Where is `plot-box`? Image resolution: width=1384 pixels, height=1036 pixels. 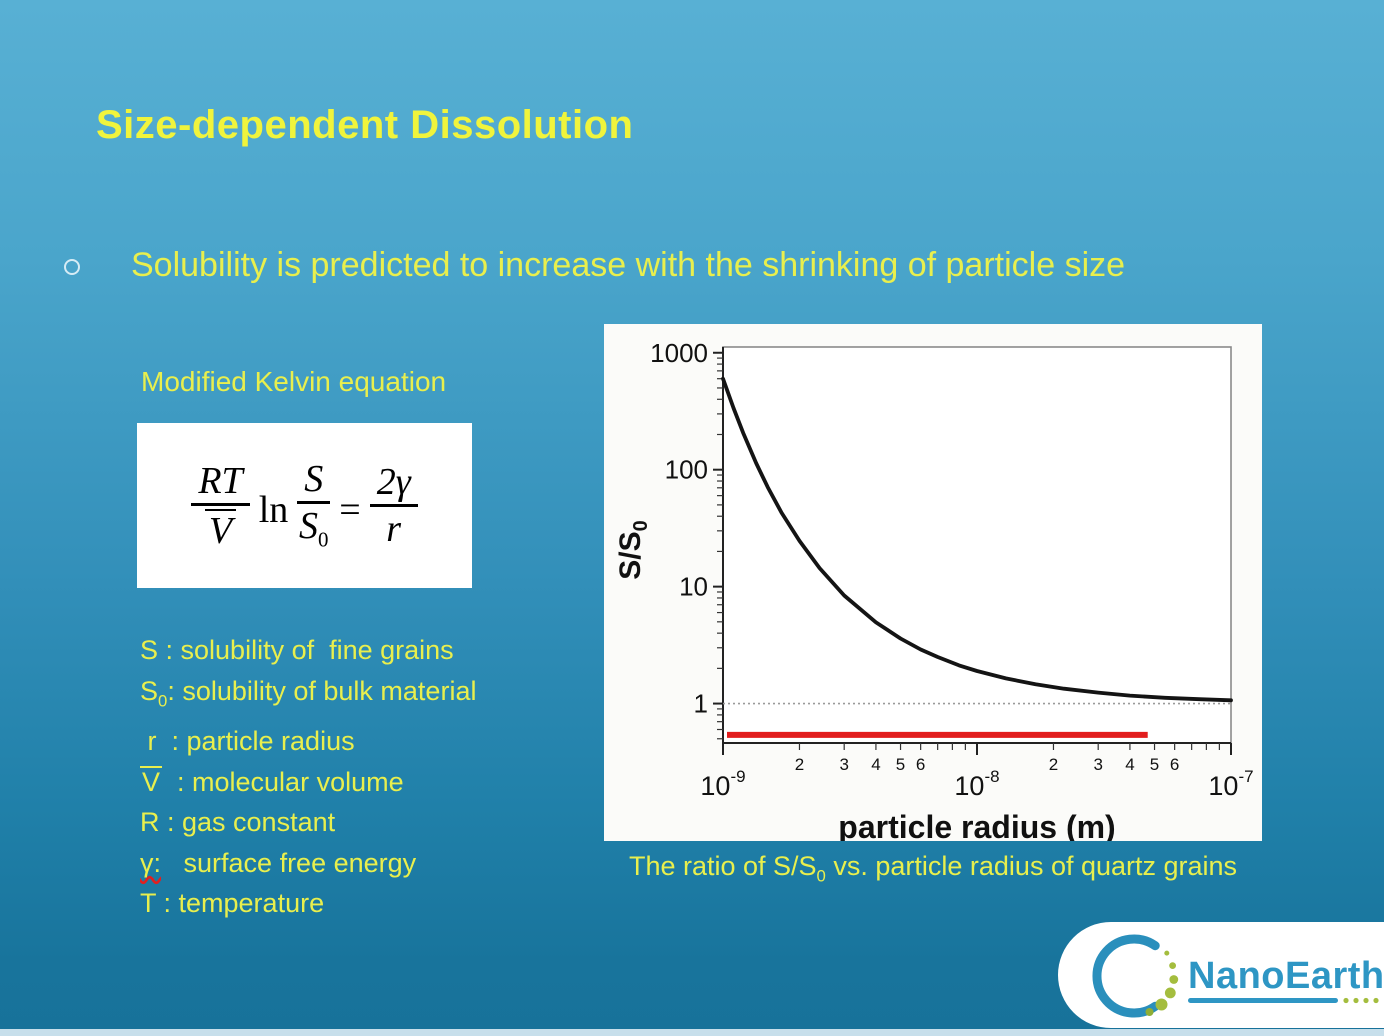 plot-box is located at coordinates (977, 545).